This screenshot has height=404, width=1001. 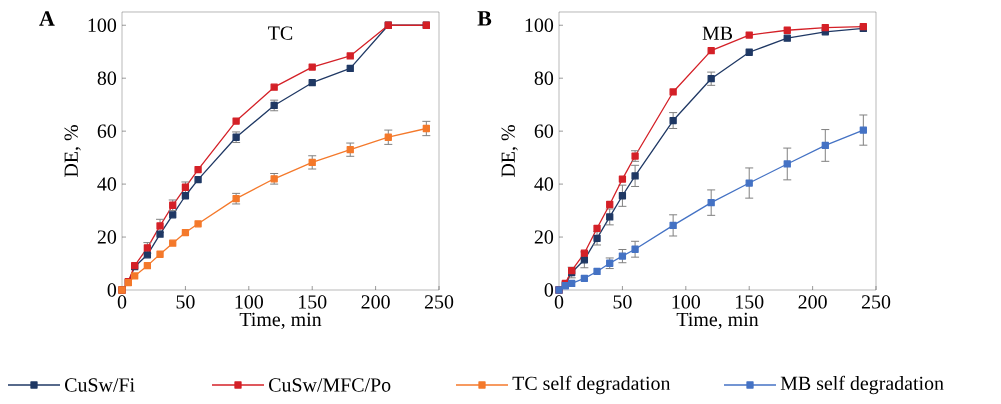 I want to click on text: A, so click(x=47, y=18).